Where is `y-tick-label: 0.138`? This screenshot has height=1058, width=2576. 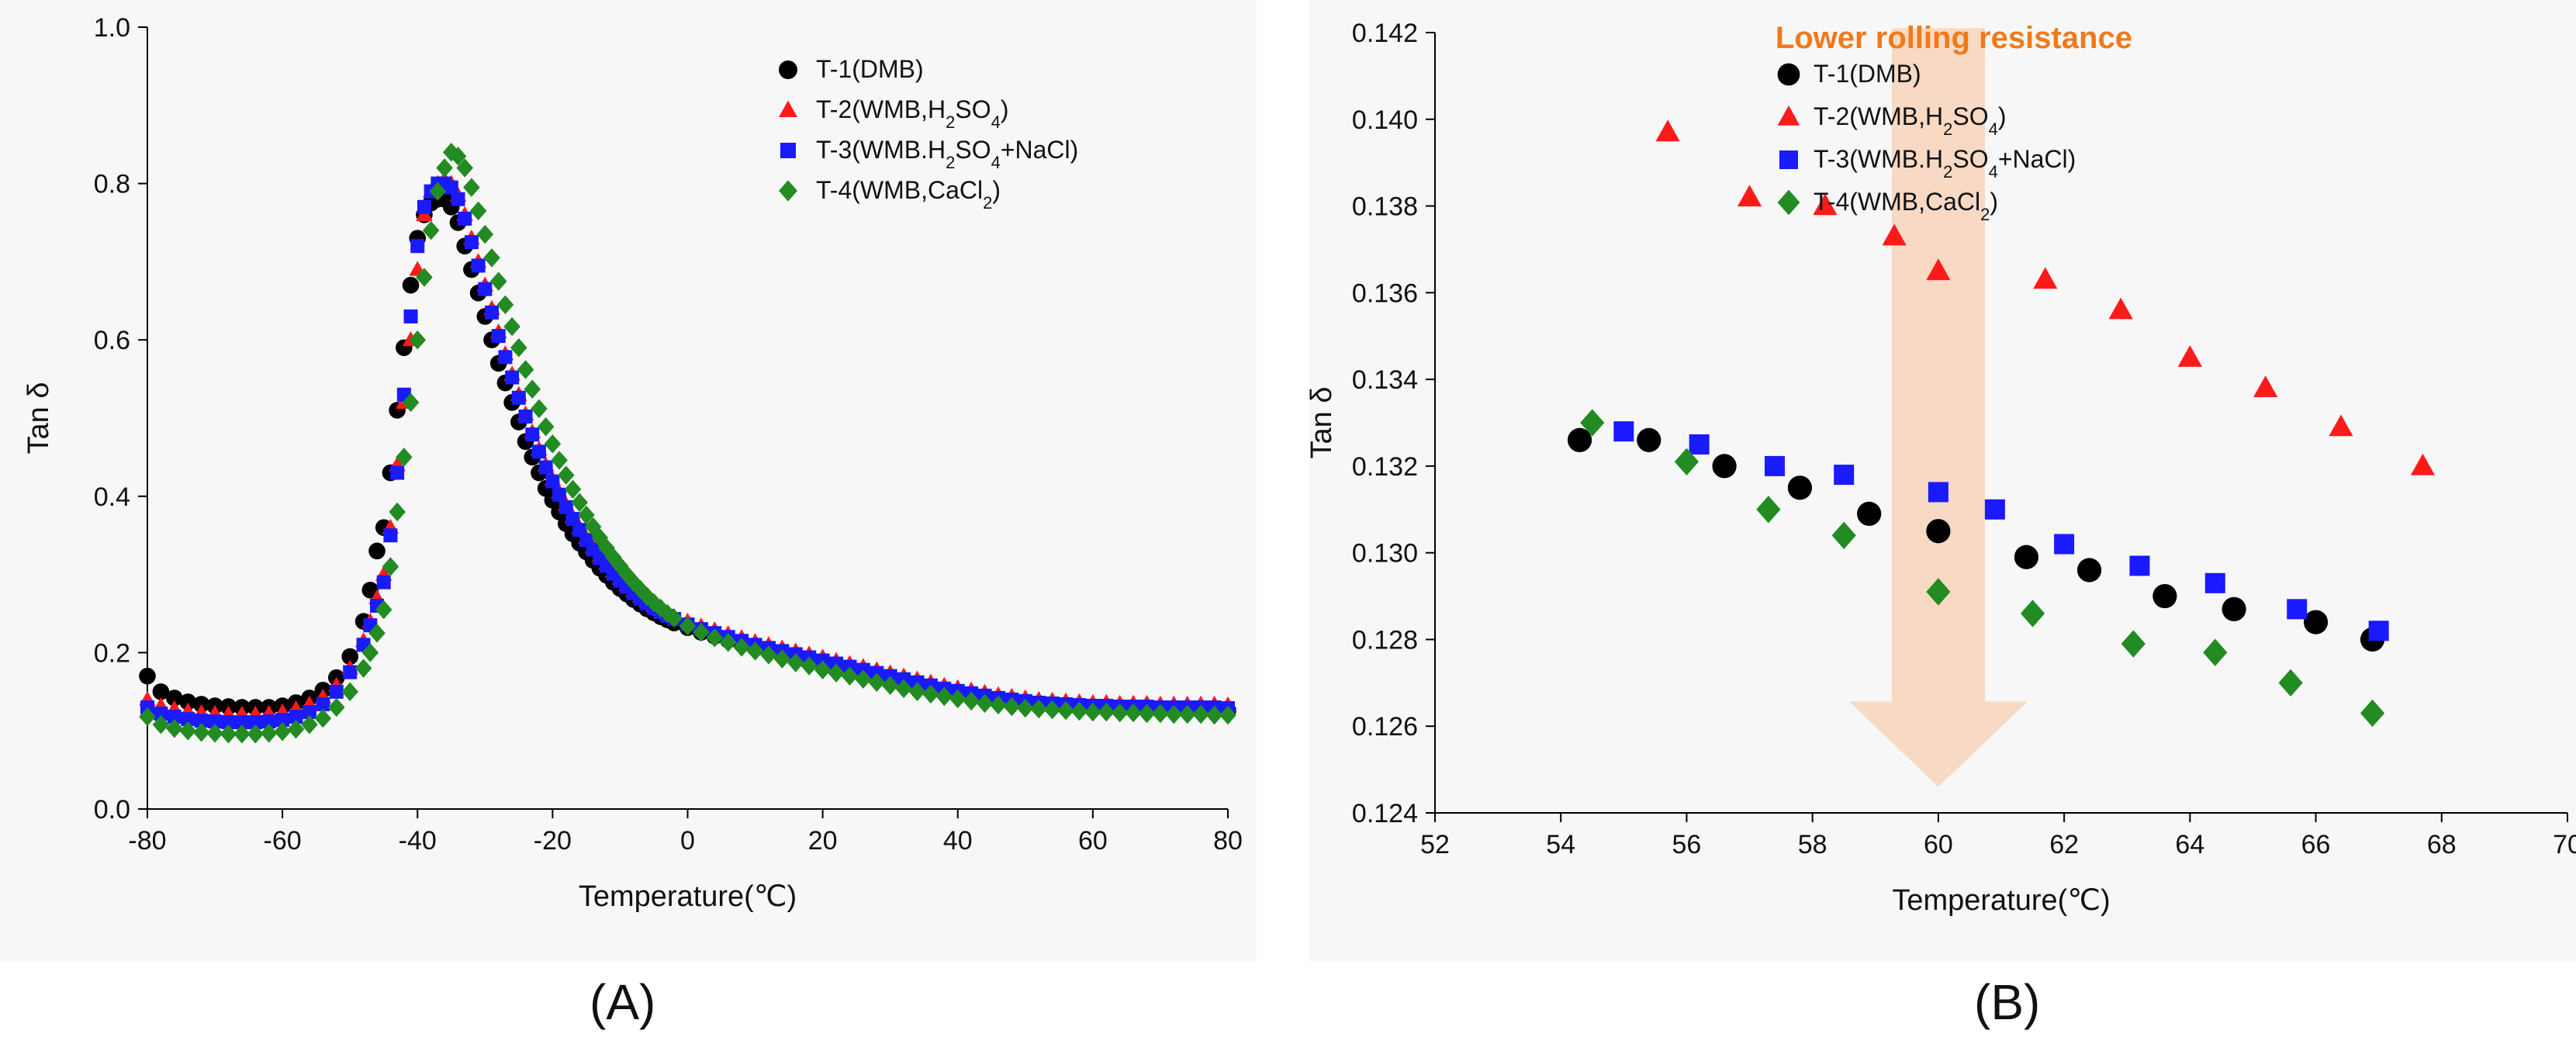
y-tick-label: 0.138 is located at coordinates (1385, 207).